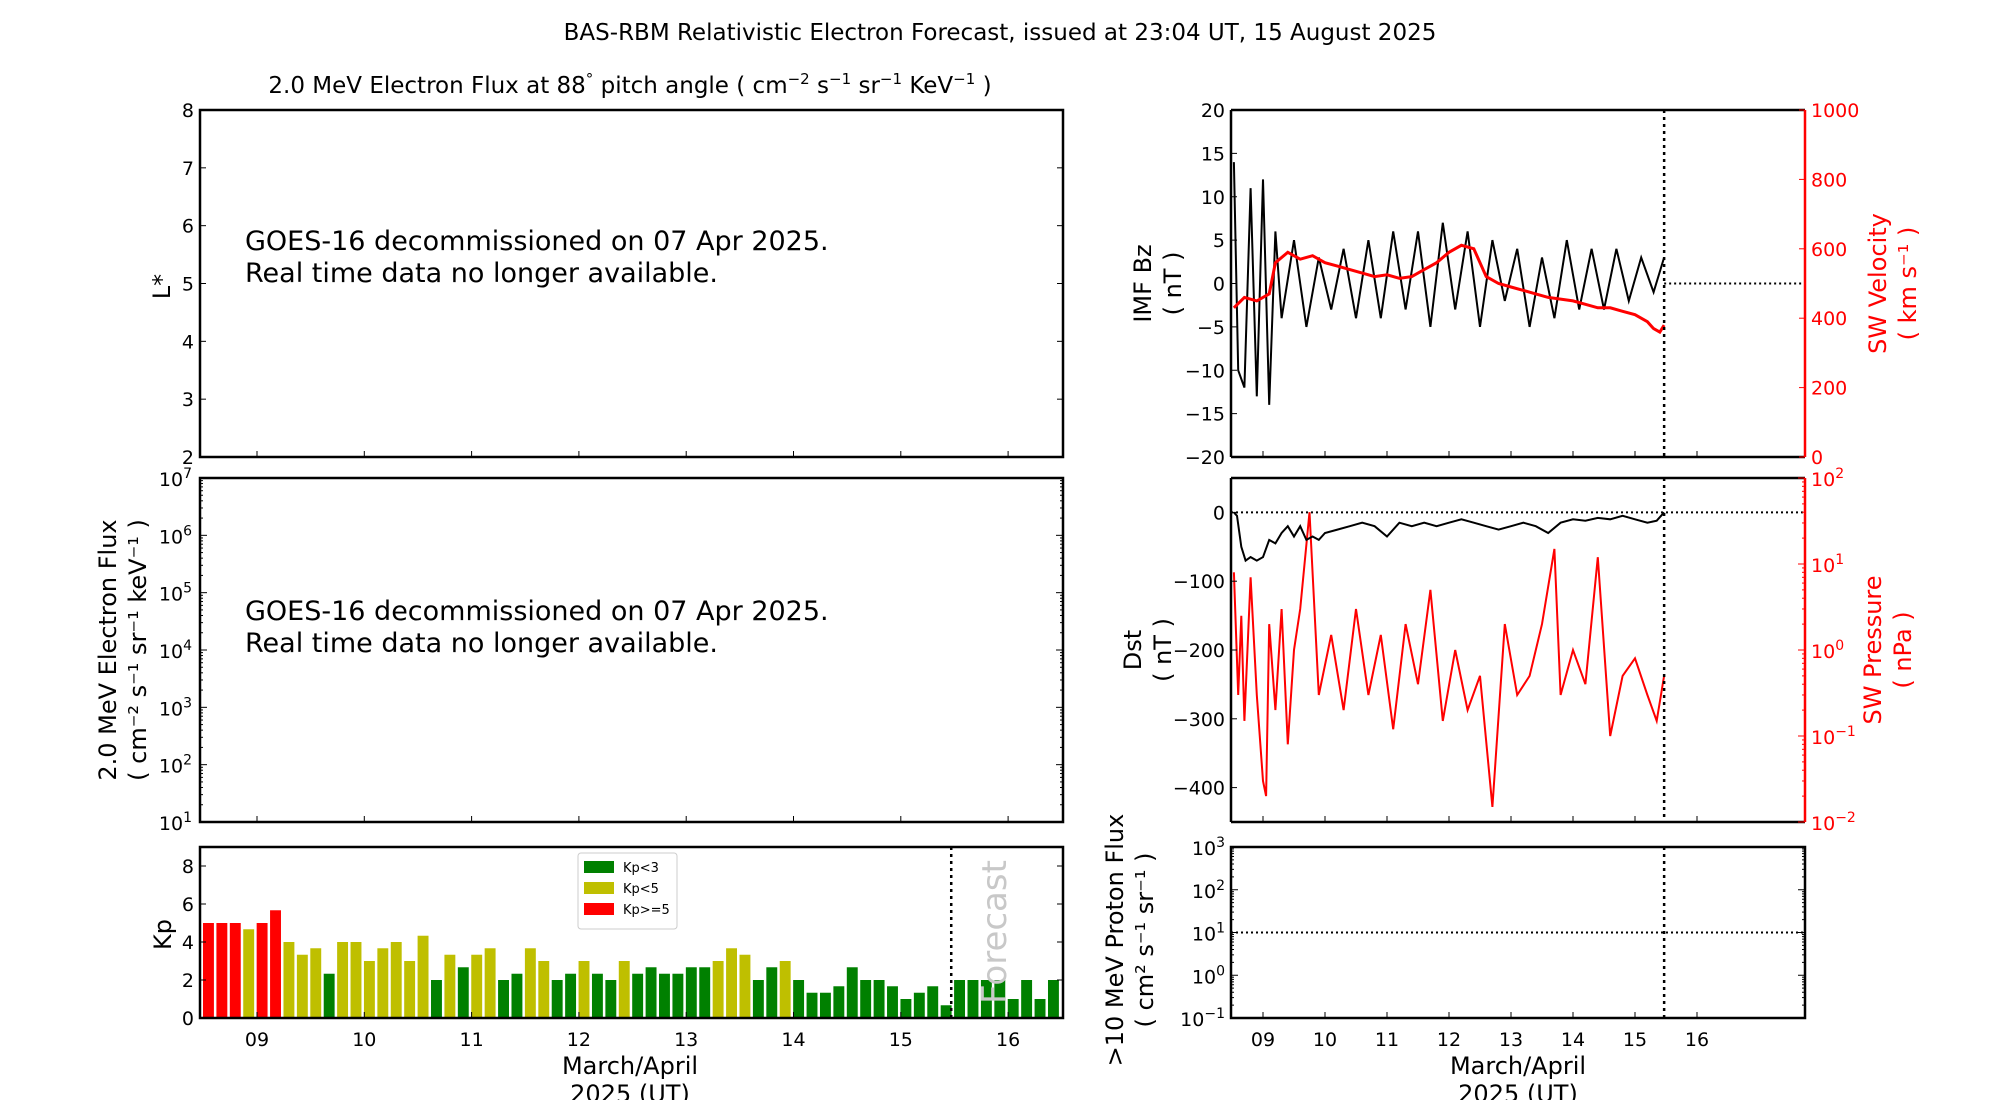  Describe the element at coordinates (1130, 940) in the screenshot. I see `proton-ylabel: >10 MeV Proton Flux( cm² s⁻¹ sr⁻¹ )` at that location.